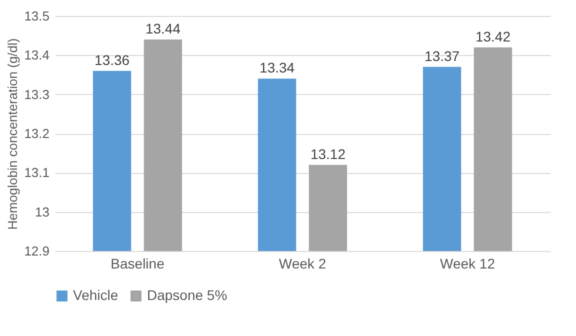  I want to click on data-label: 13.44, so click(163, 28).